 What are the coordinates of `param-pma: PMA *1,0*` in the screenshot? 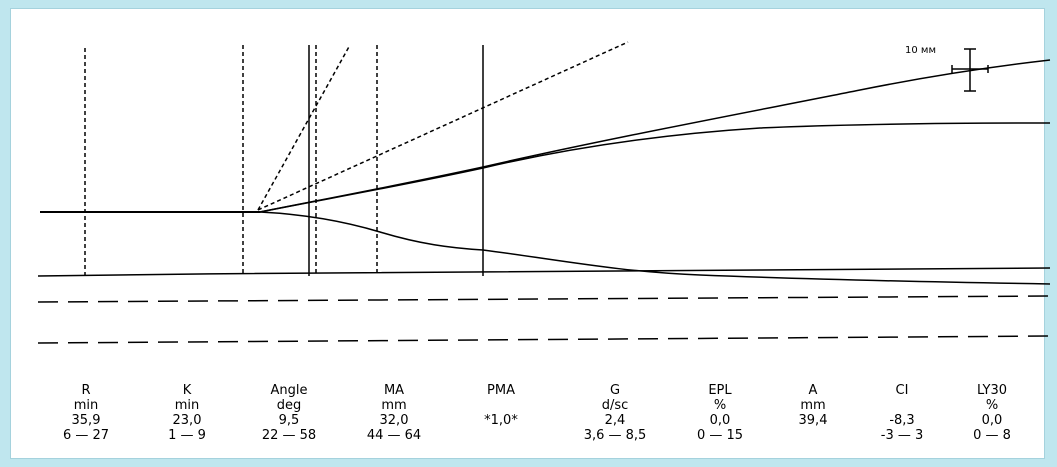 It's located at (501, 413).